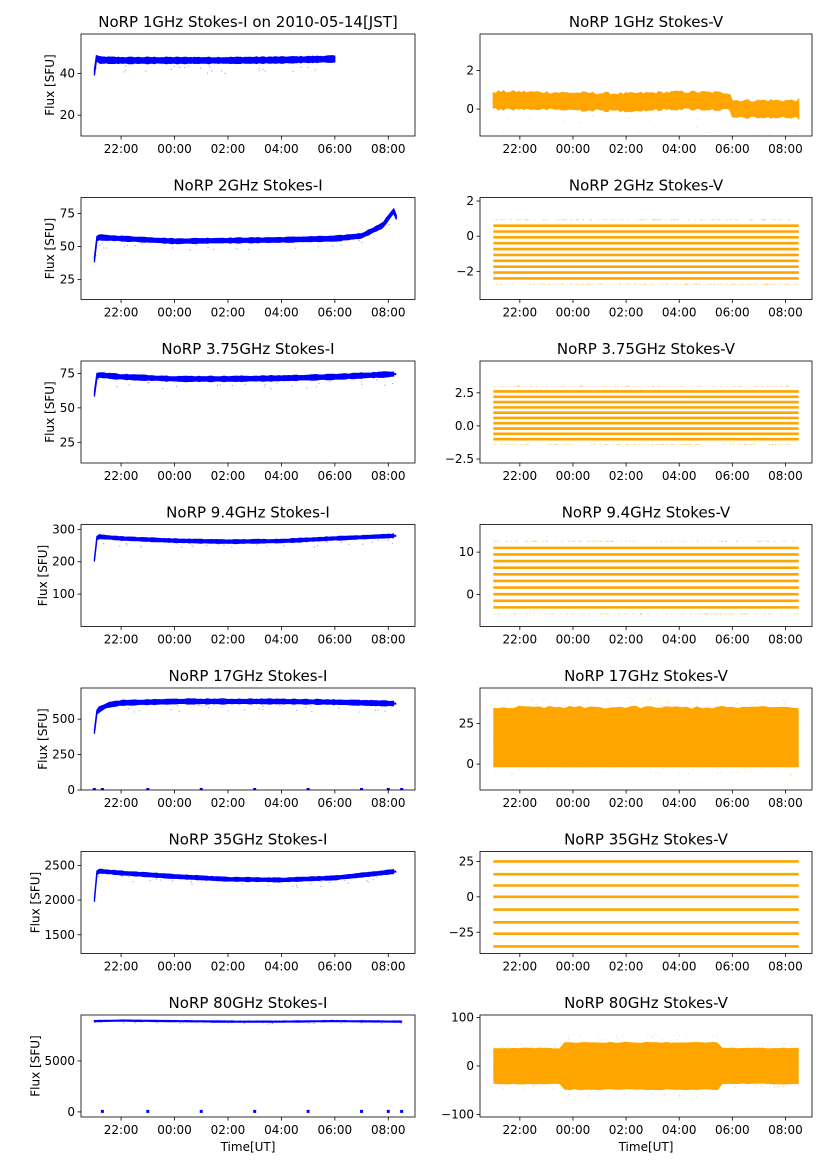 The height and width of the screenshot is (1169, 827). I want to click on y-tick-label: 300, so click(63, 529).